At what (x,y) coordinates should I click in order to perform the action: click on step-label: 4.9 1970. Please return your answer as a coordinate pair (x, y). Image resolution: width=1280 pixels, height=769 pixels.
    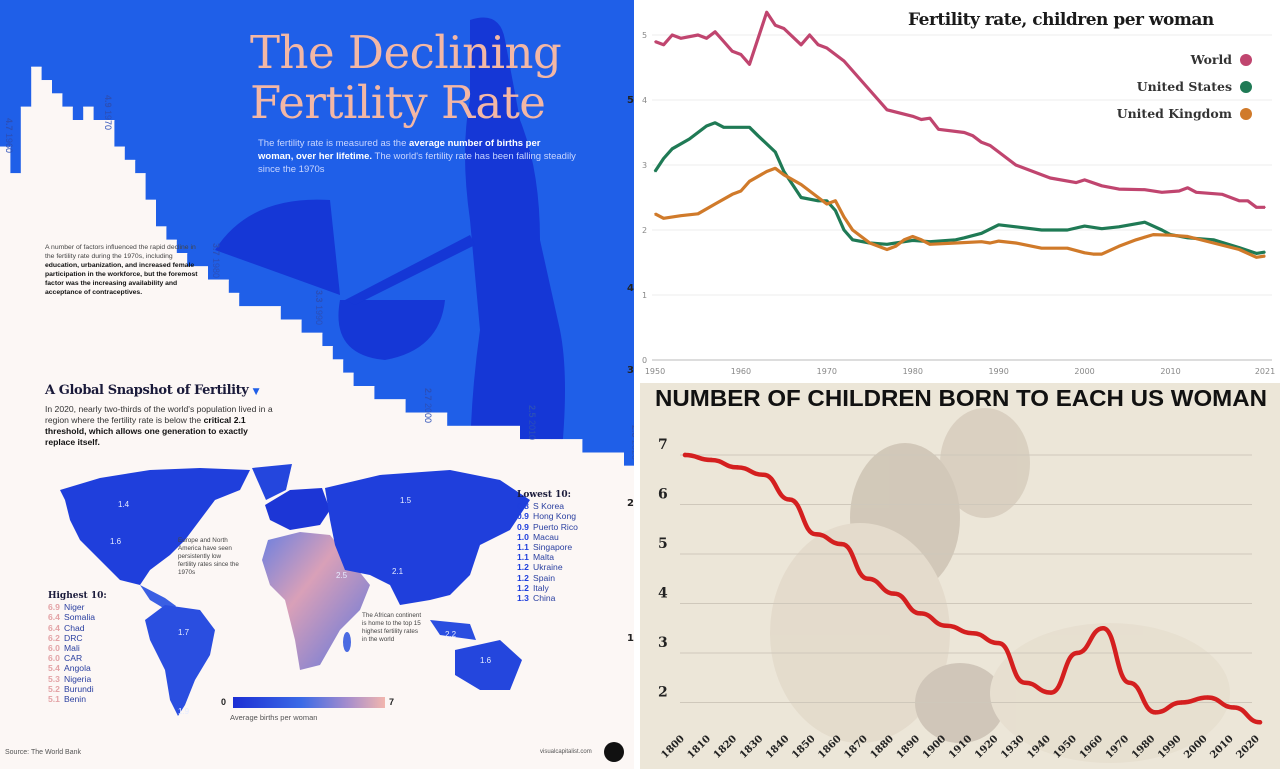
    Looking at the image, I should click on (108, 112).